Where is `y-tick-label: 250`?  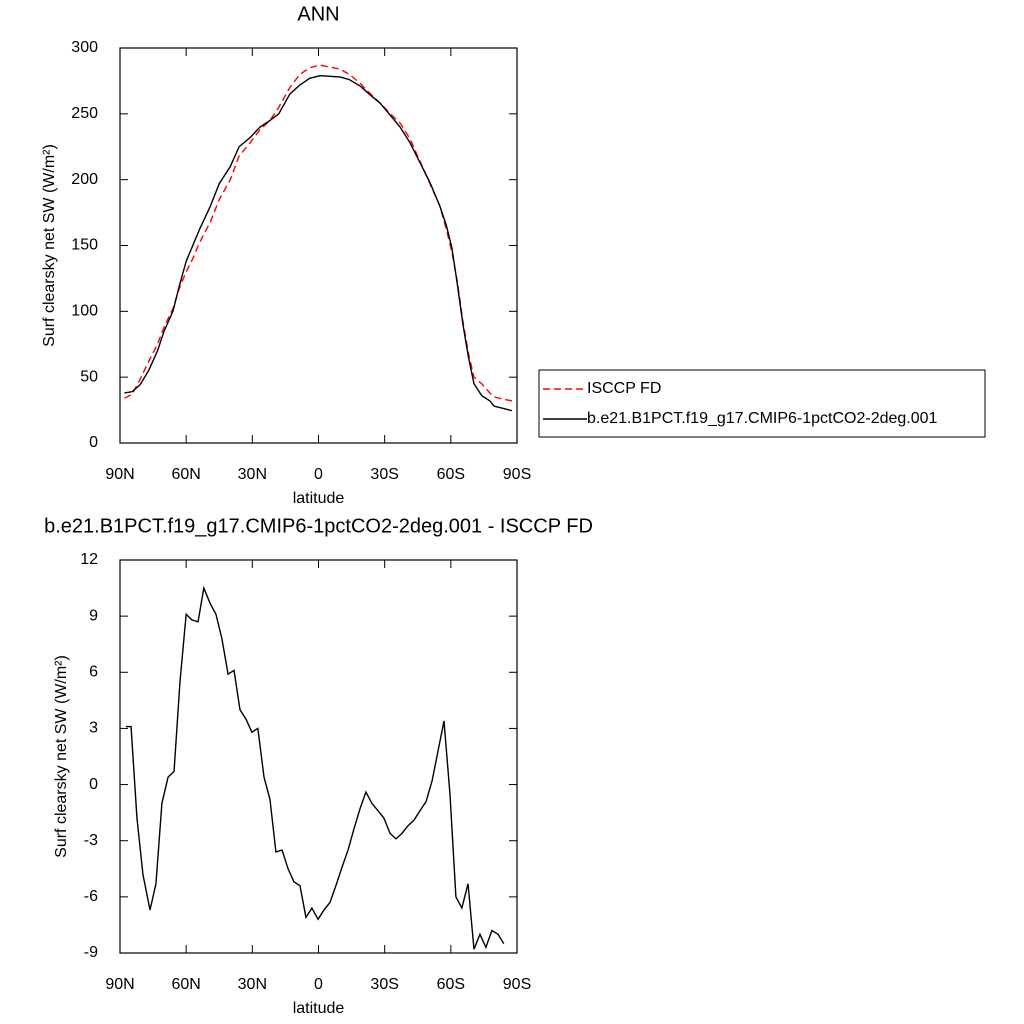
y-tick-label: 250 is located at coordinates (84, 113).